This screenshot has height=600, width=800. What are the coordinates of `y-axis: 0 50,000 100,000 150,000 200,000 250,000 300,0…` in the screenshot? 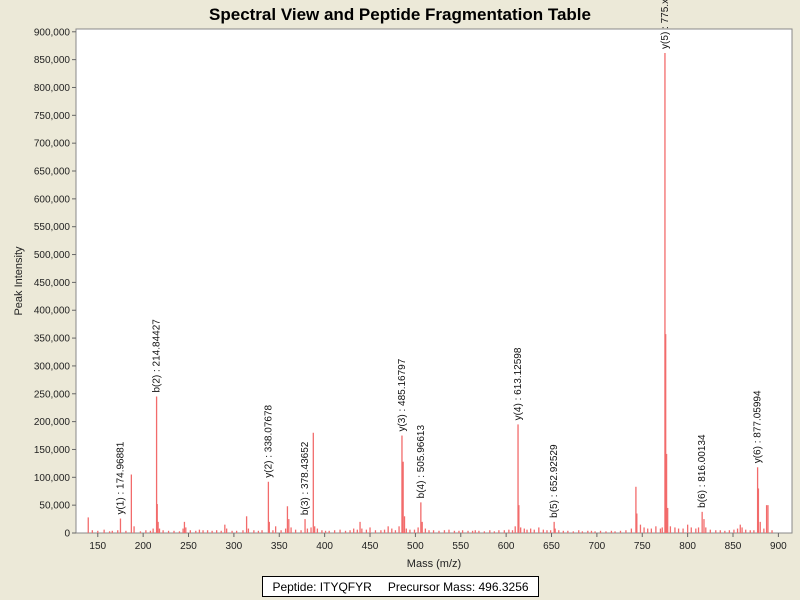 It's located at (55, 283).